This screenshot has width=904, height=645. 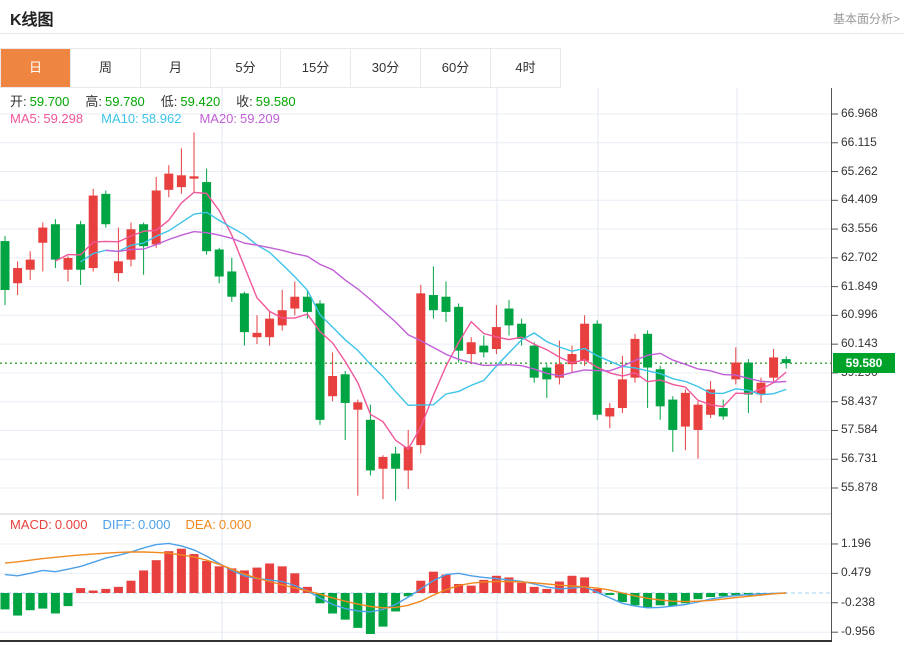 What do you see at coordinates (456, 68) in the screenshot?
I see `tab-60分: 60分` at bounding box center [456, 68].